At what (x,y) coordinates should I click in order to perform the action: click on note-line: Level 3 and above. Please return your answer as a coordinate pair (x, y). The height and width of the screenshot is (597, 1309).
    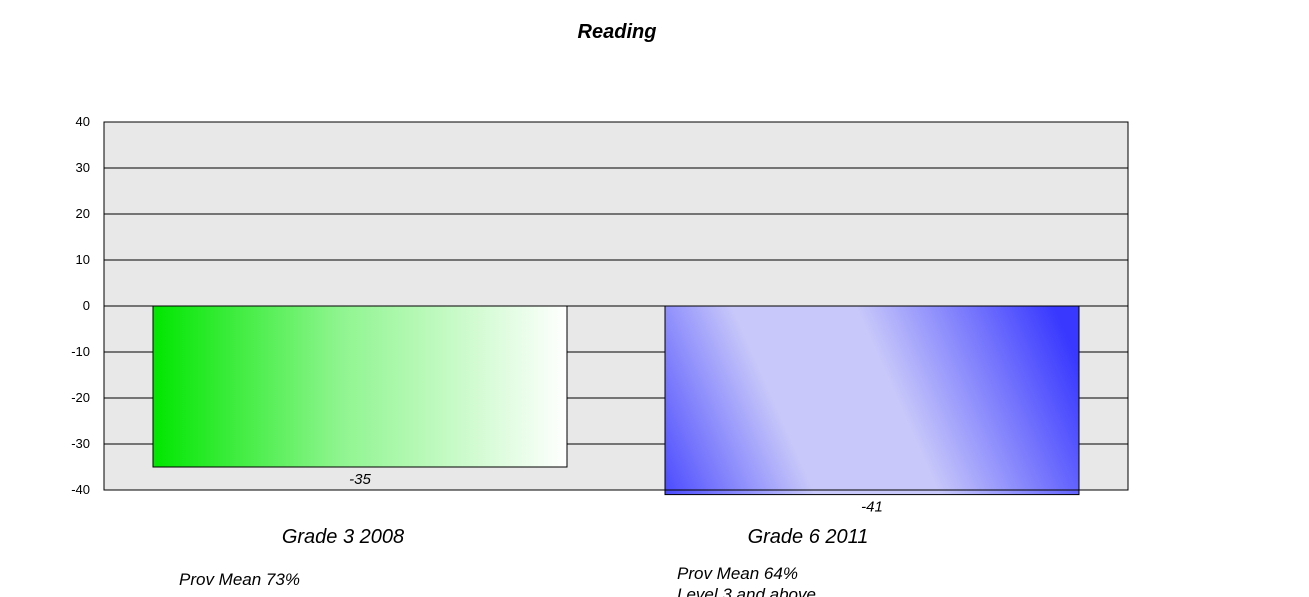
    Looking at the image, I should click on (746, 591).